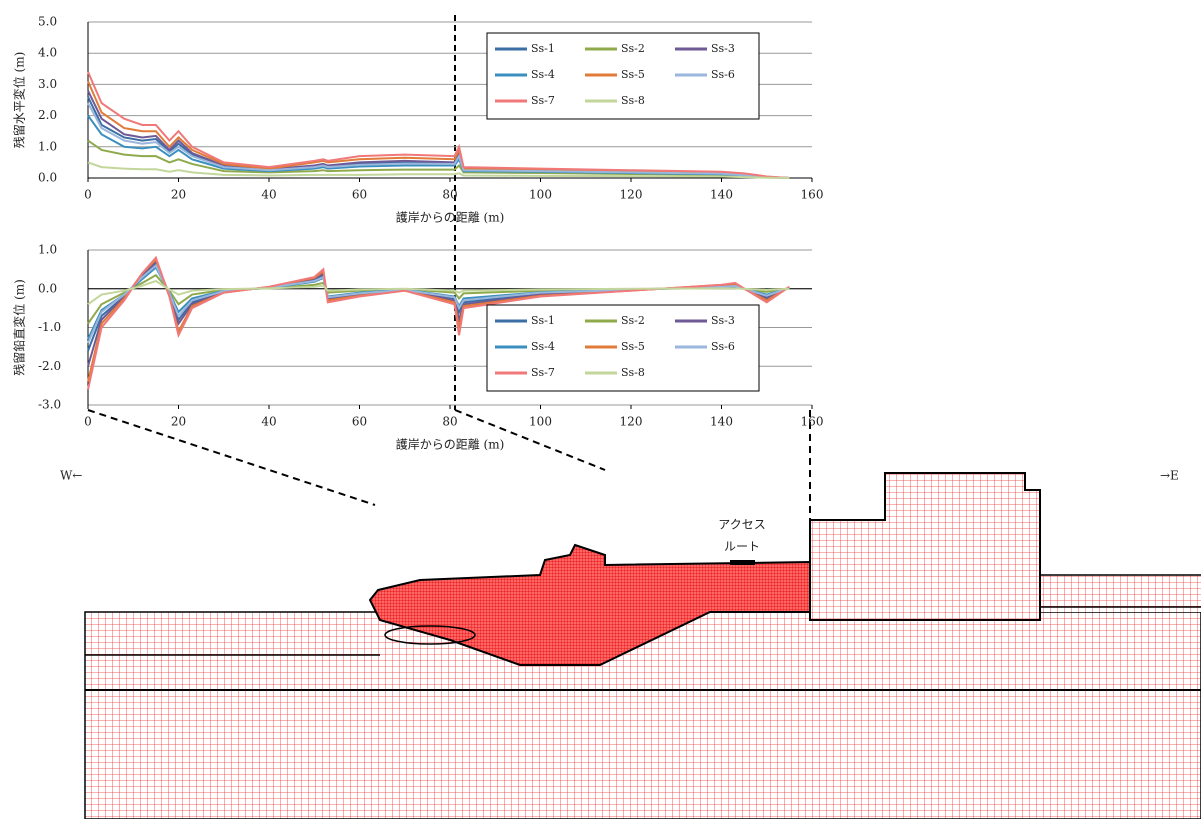 This screenshot has height=819, width=1201. I want to click on access-road, so click(742, 562).